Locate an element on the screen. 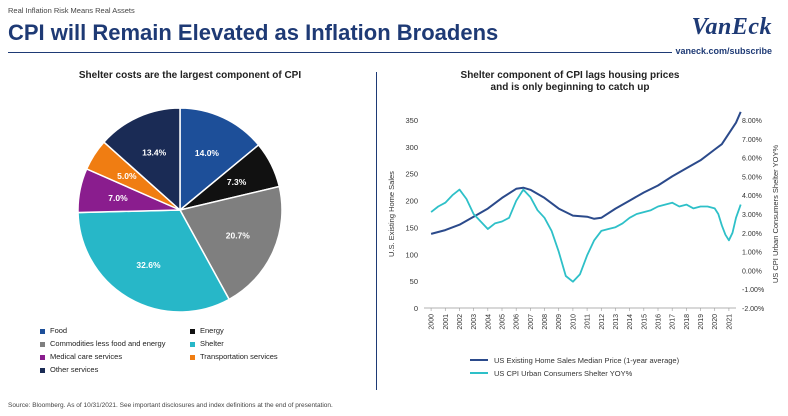 The width and height of the screenshot is (788, 416). y-left-tick-label: 150 is located at coordinates (411, 227).